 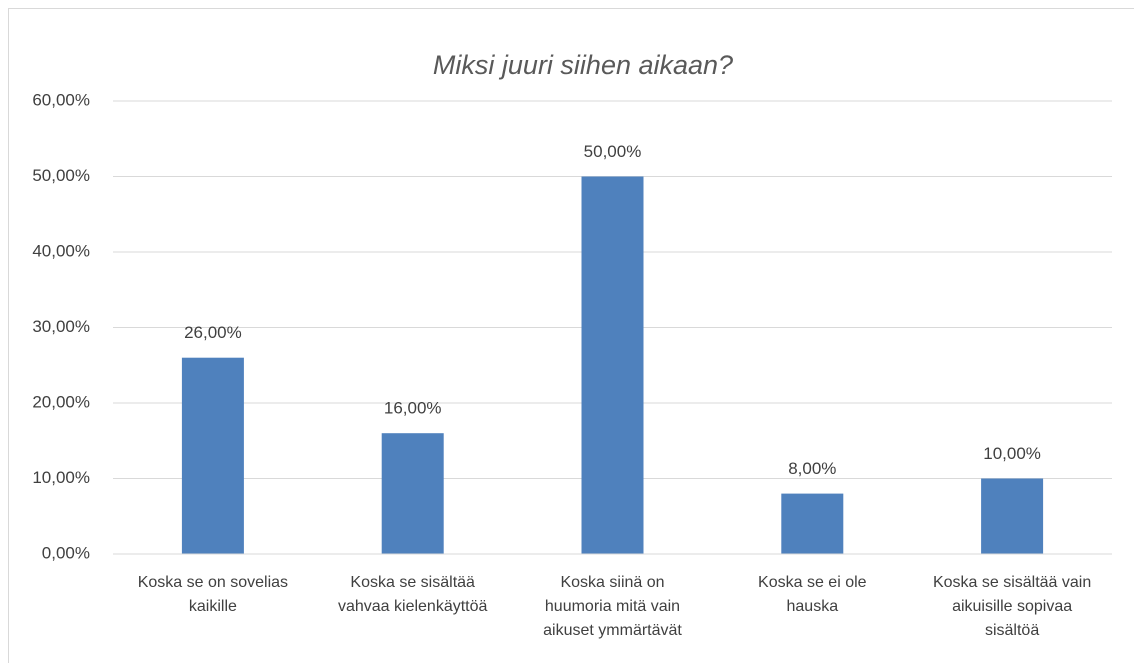 I want to click on x-tick-label: Koska se ei ole hauska, so click(x=812, y=594).